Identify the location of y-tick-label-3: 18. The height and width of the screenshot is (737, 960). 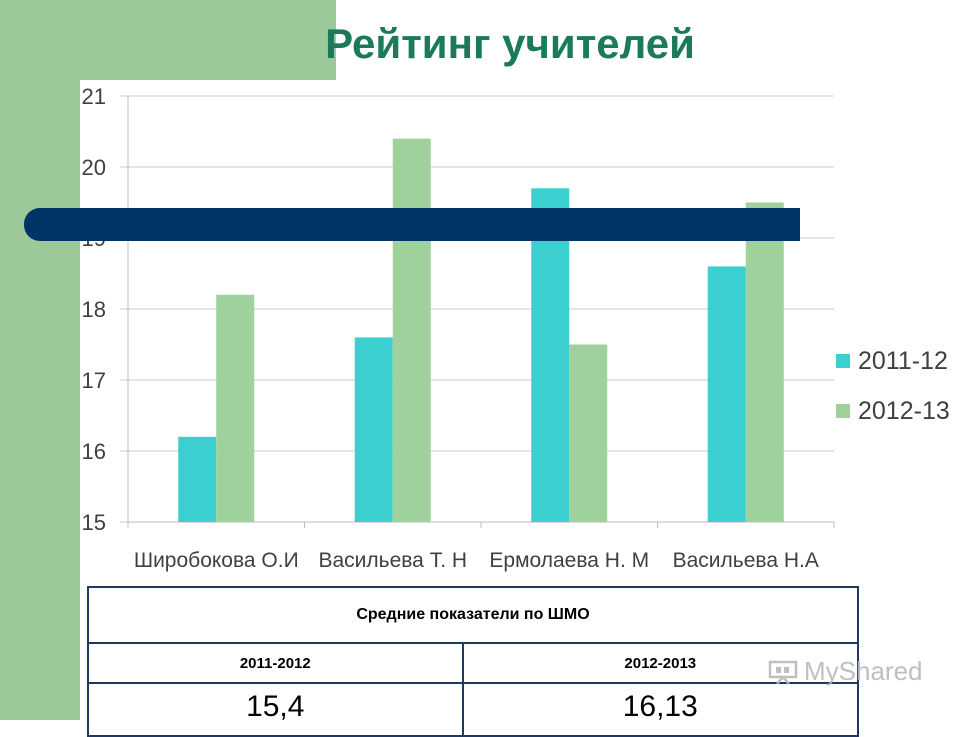
(94, 309).